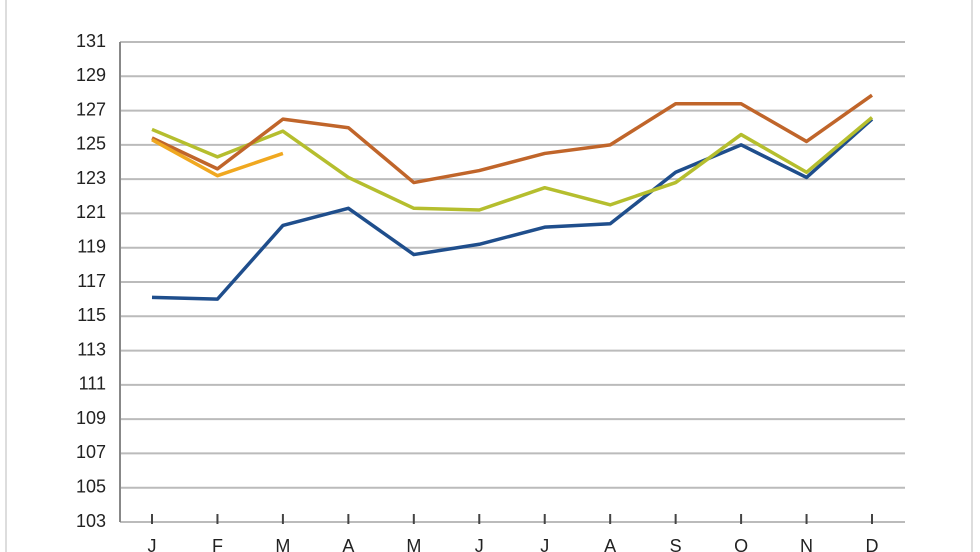 The image size is (980, 552). I want to click on y-tick-label: 117, so click(91, 281).